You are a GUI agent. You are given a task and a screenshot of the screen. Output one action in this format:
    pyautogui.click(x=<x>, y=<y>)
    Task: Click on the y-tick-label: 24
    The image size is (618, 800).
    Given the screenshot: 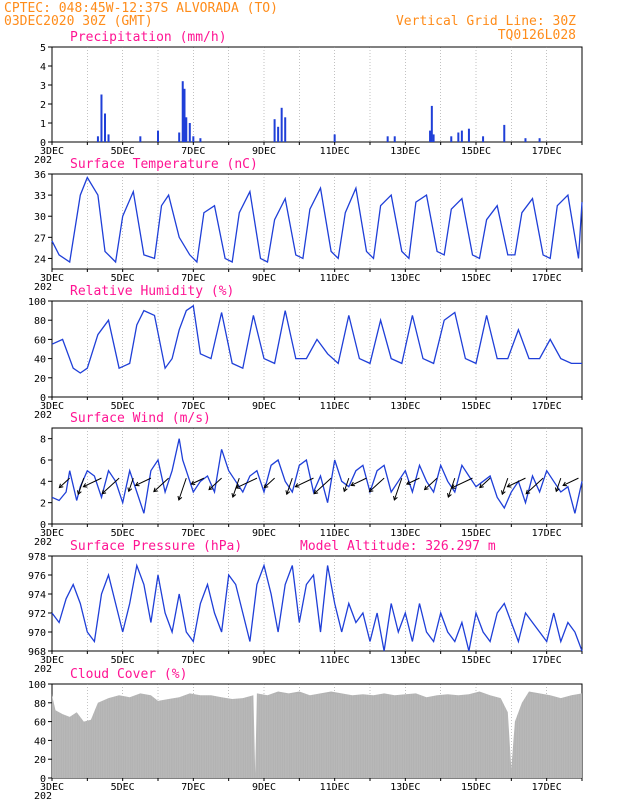 What is the action you would take?
    pyautogui.click(x=40, y=259)
    